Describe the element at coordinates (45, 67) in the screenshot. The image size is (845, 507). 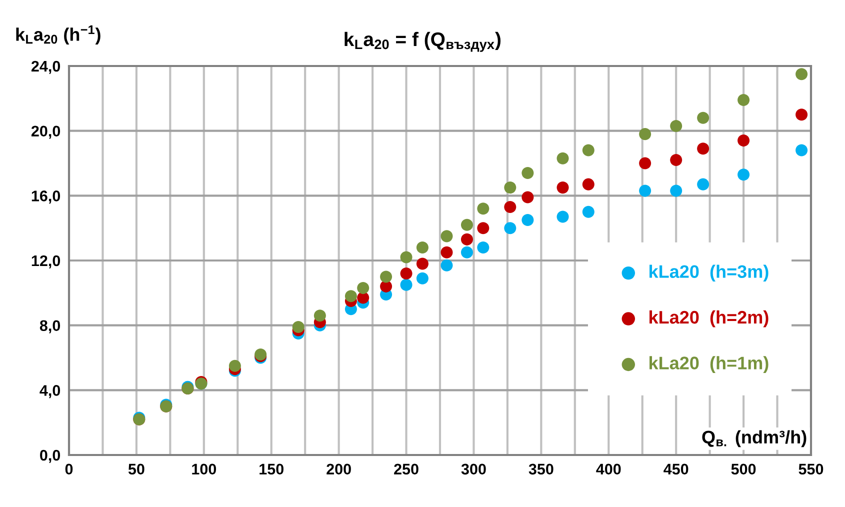
I see `y-tick-label: 24,0` at that location.